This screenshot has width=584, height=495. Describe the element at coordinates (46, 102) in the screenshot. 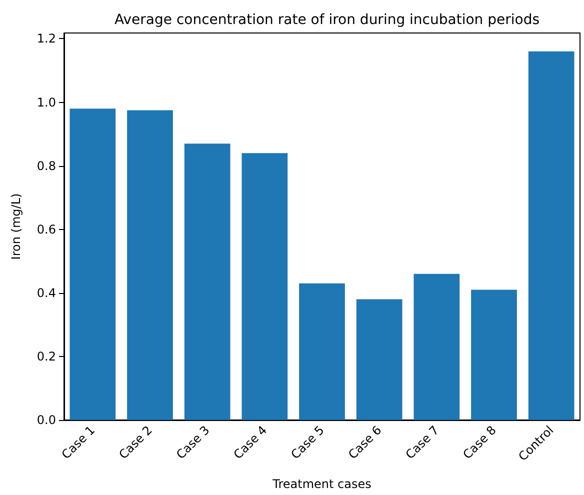

I see `y-tick-label: 1.0` at that location.